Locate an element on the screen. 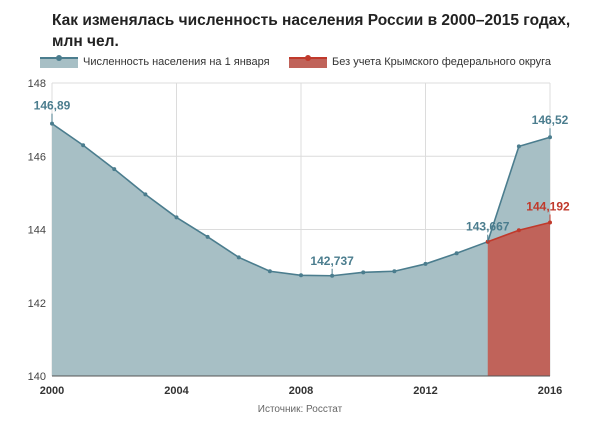 This screenshot has width=600, height=425. legend-label-population: Численность населения на 1 января is located at coordinates (176, 62).